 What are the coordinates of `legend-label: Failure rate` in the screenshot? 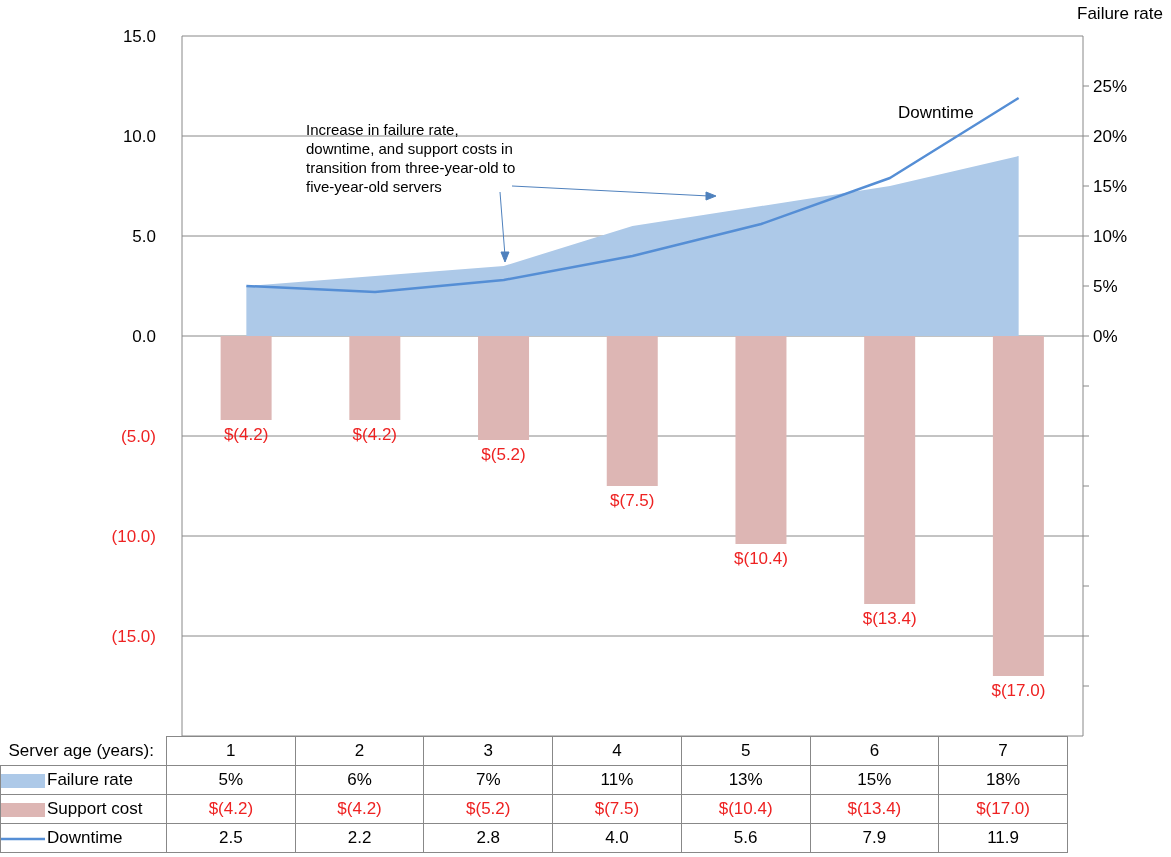 It's located at (83, 780).